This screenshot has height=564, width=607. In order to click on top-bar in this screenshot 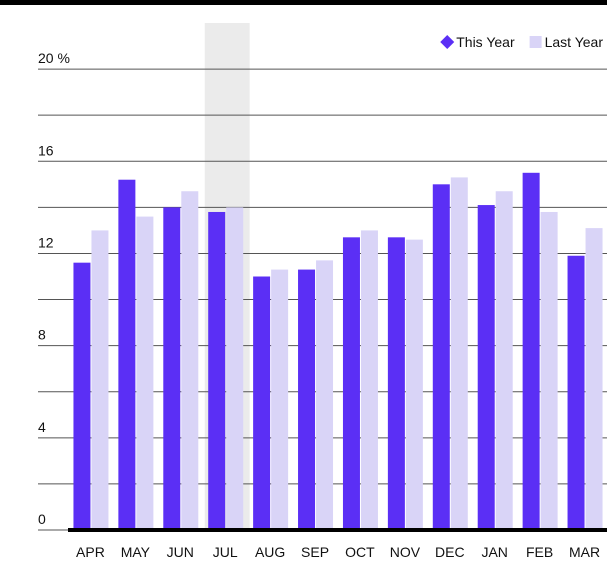, I will do `click(303, 2)`.